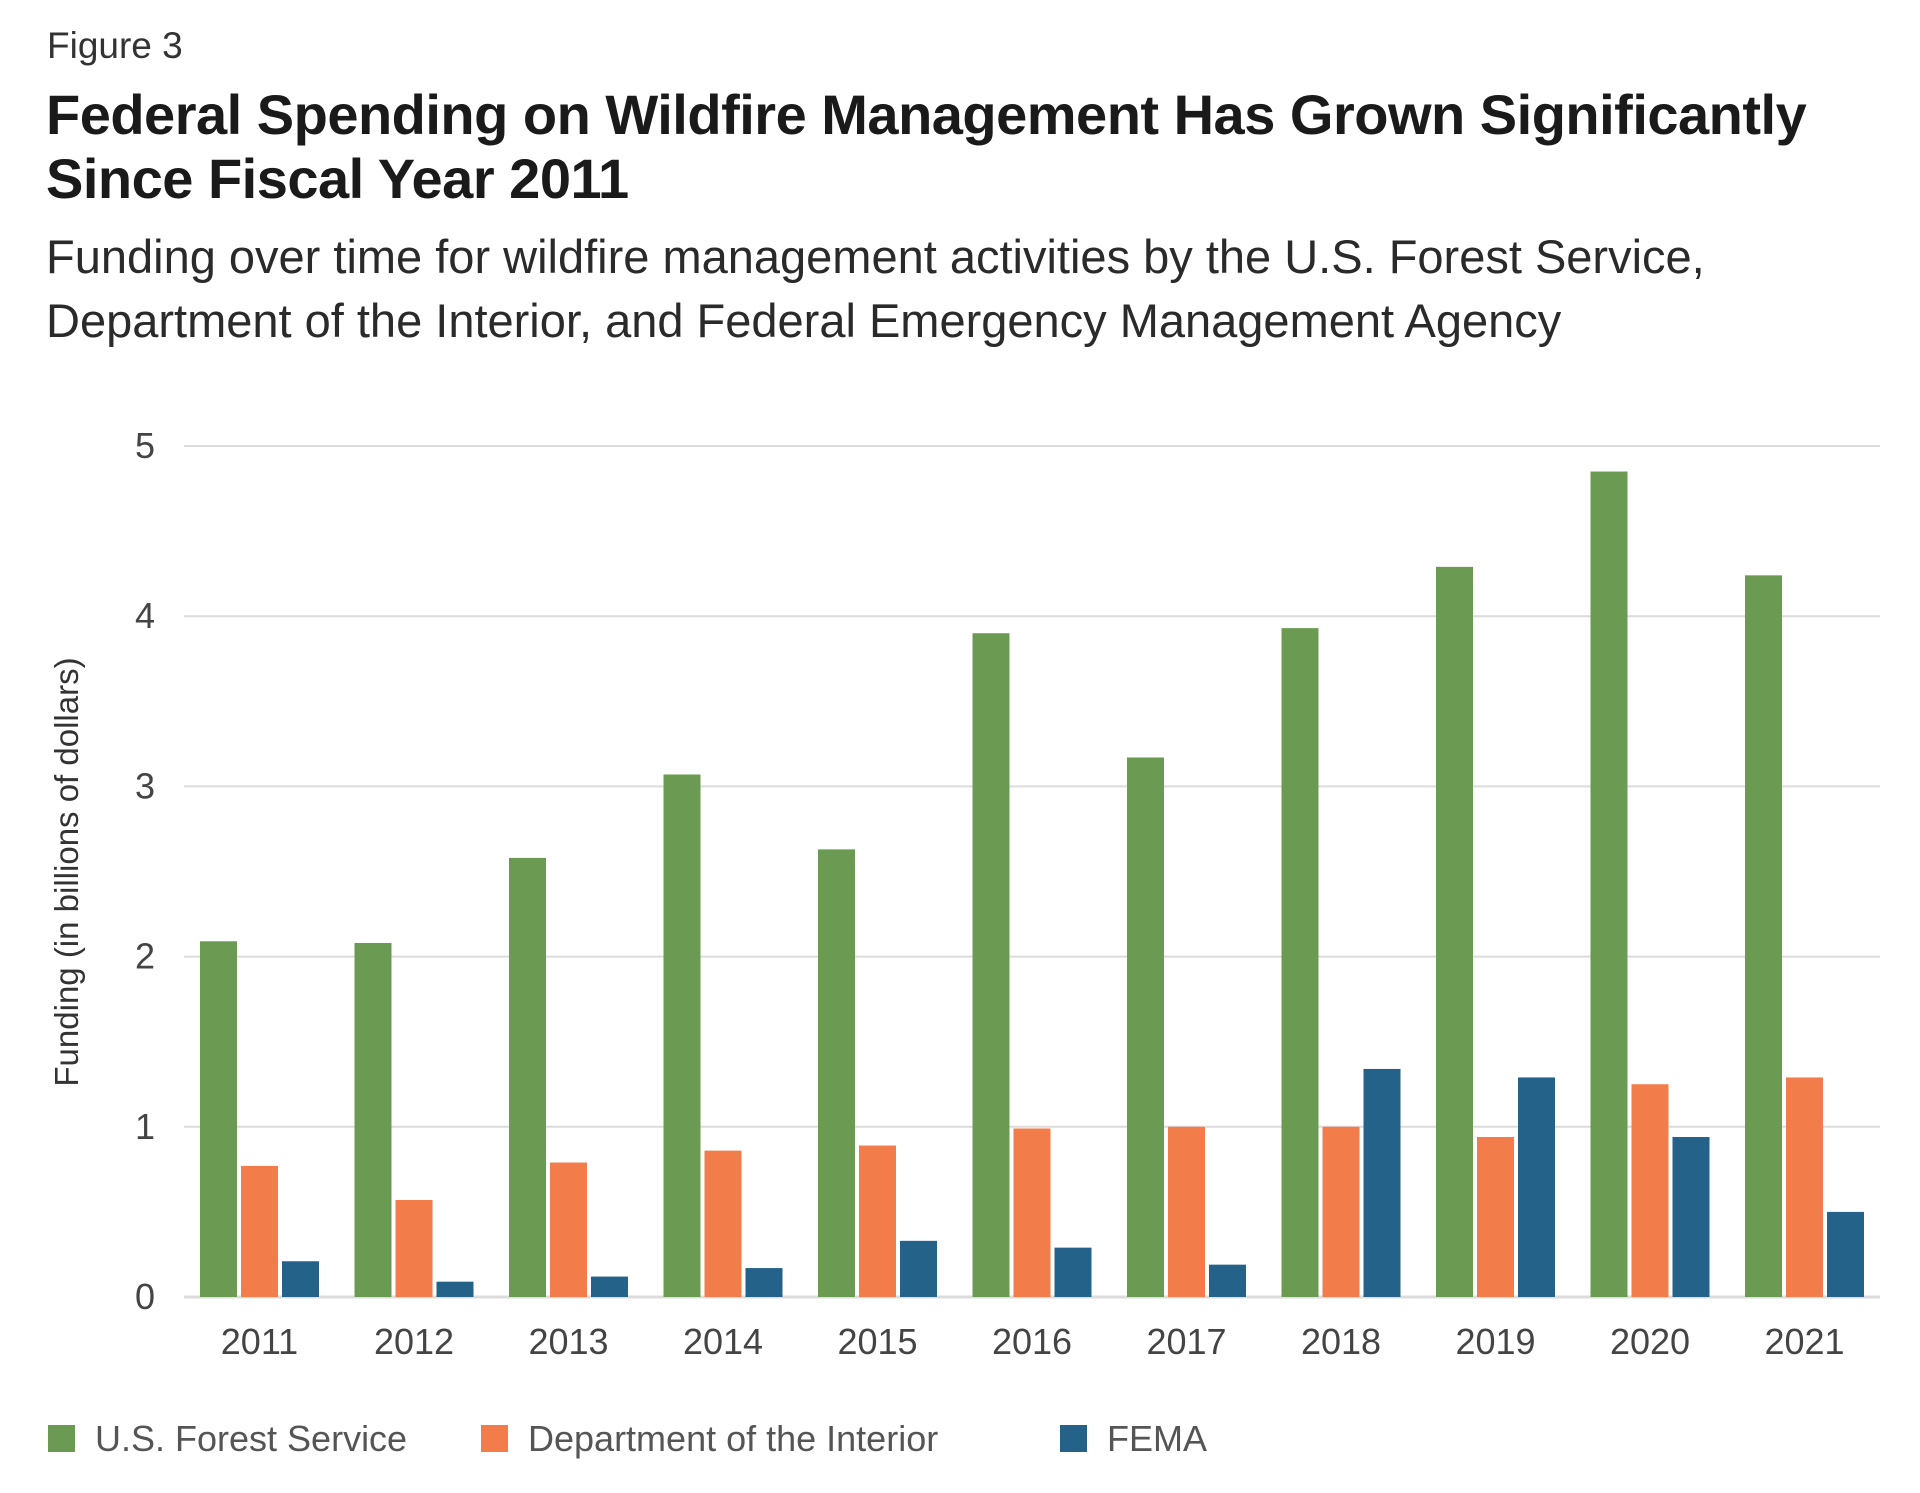 The height and width of the screenshot is (1493, 1920). Describe the element at coordinates (568, 1229) in the screenshot. I see `bar-department-of-the-interior-2013` at that location.